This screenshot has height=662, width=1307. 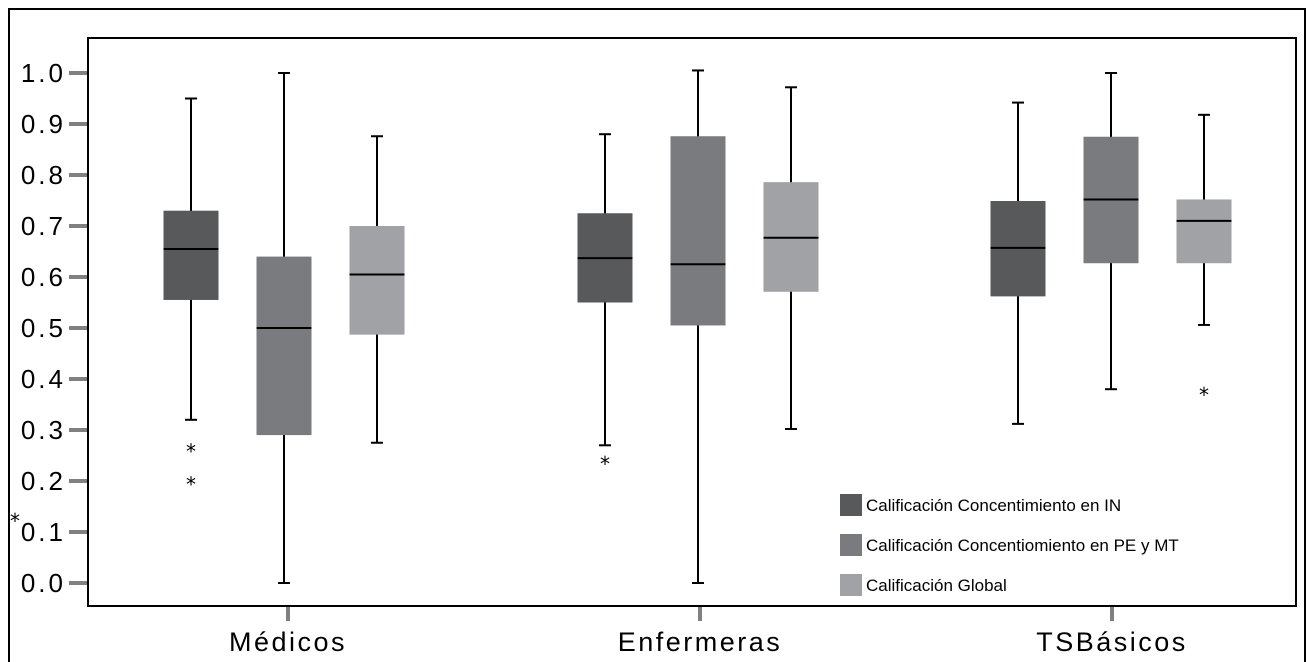 What do you see at coordinates (1112, 642) in the screenshot?
I see `x-category-label: TSBásicos` at bounding box center [1112, 642].